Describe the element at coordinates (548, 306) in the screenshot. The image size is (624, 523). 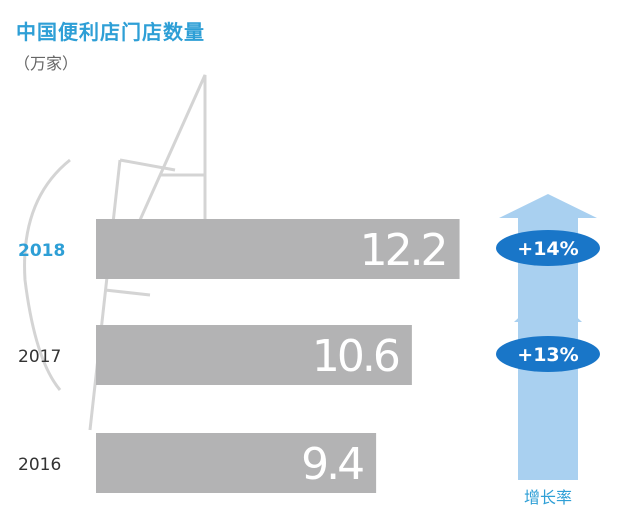
I see `growth-arrow-head-lower` at that location.